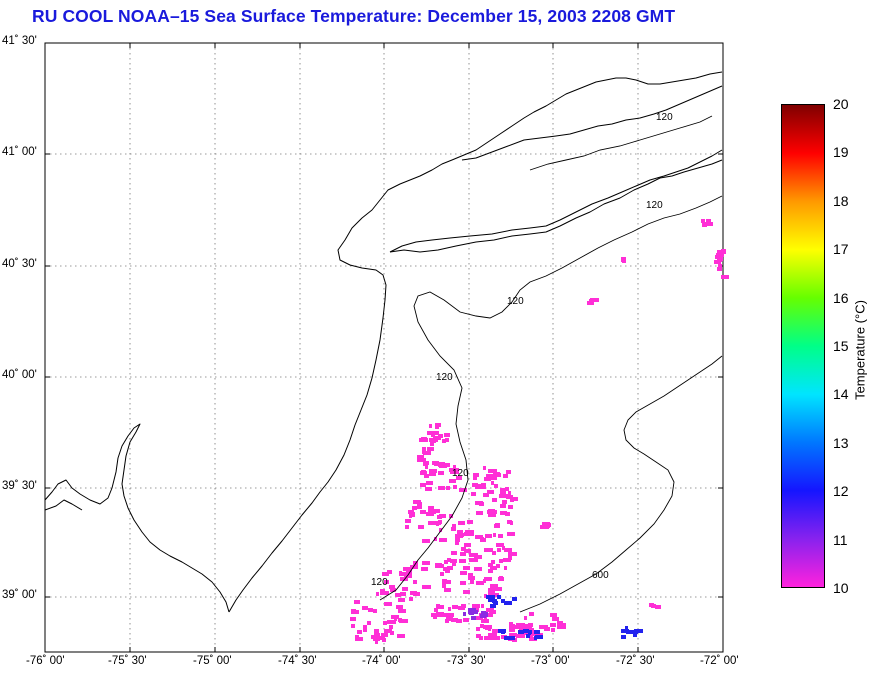  I want to click on lon-label: -75˚ 30', so click(127, 661).